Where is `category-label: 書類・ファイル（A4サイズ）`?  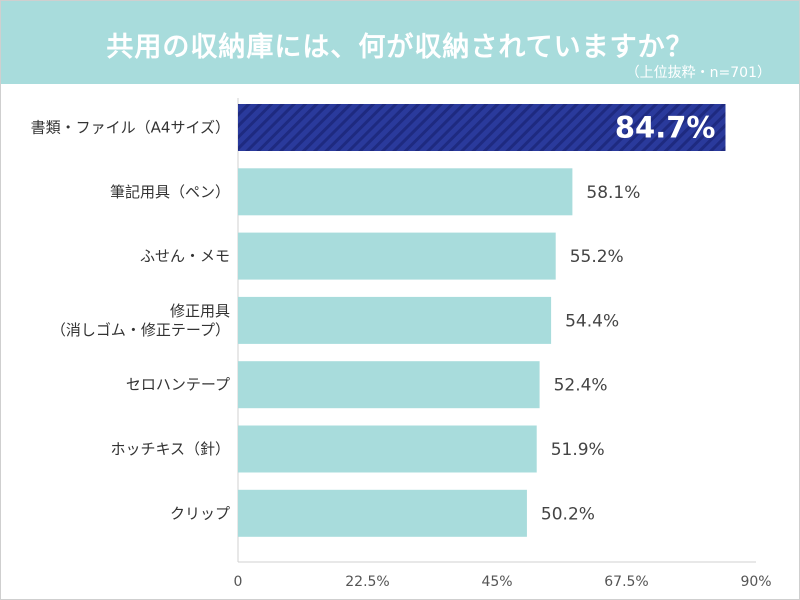 category-label: 書類・ファイル（A4サイズ） is located at coordinates (130, 128).